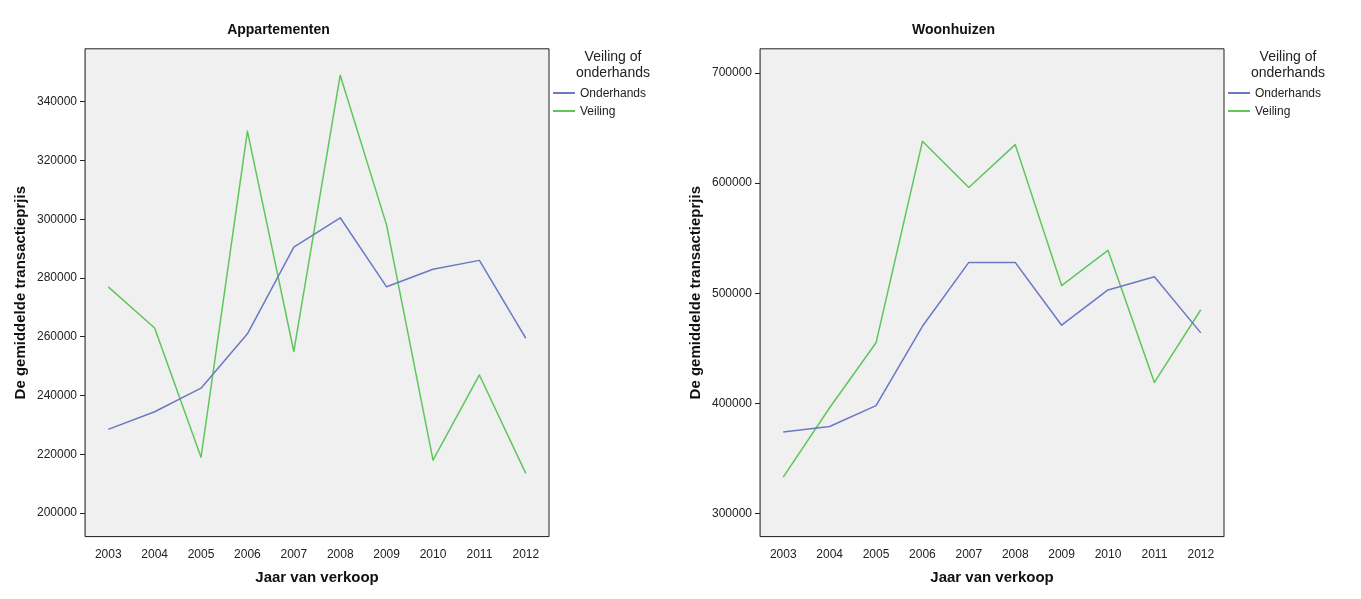 The width and height of the screenshot is (1361, 599). What do you see at coordinates (57, 101) in the screenshot?
I see `y-tick-label: 340000` at bounding box center [57, 101].